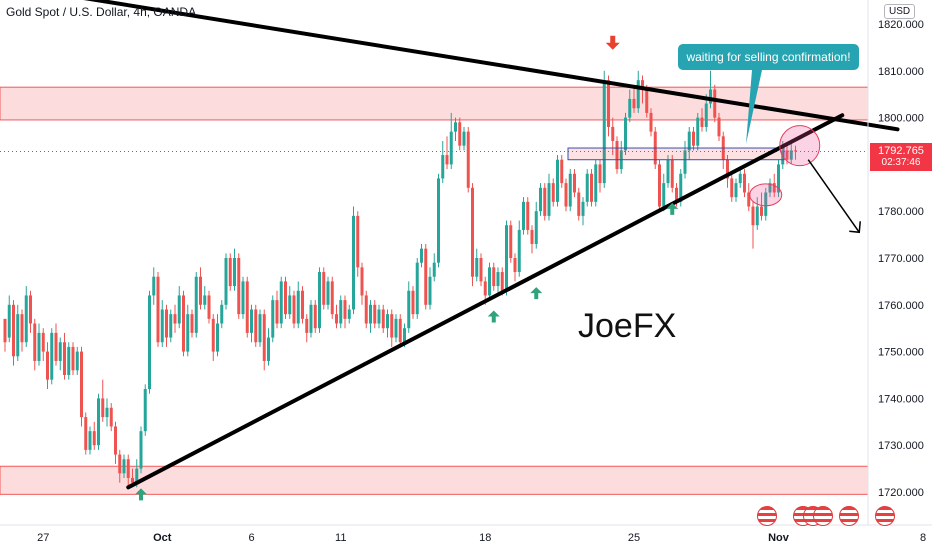 This screenshot has width=932, height=550. Describe the element at coordinates (923, 538) in the screenshot. I see `x-tick-label: 8` at that location.